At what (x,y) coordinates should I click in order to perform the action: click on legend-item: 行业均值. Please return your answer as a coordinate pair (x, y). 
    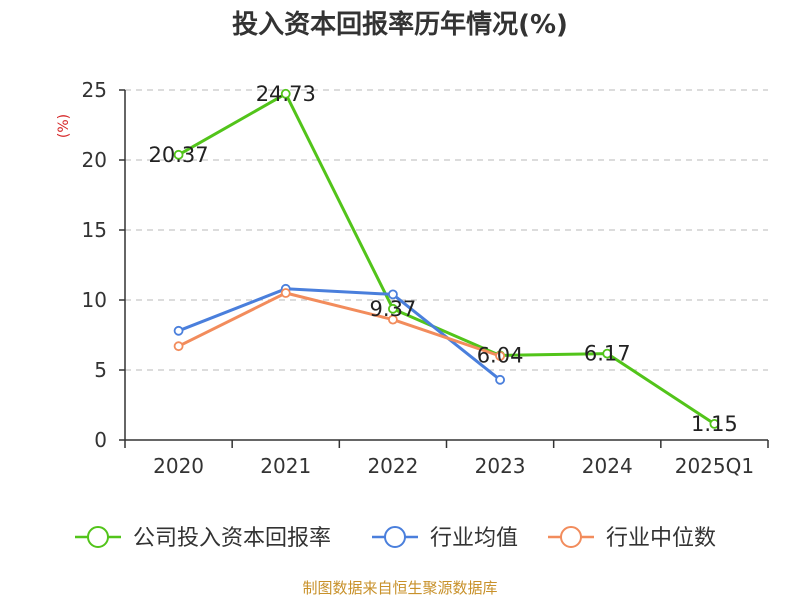
    Looking at the image, I should click on (445, 538).